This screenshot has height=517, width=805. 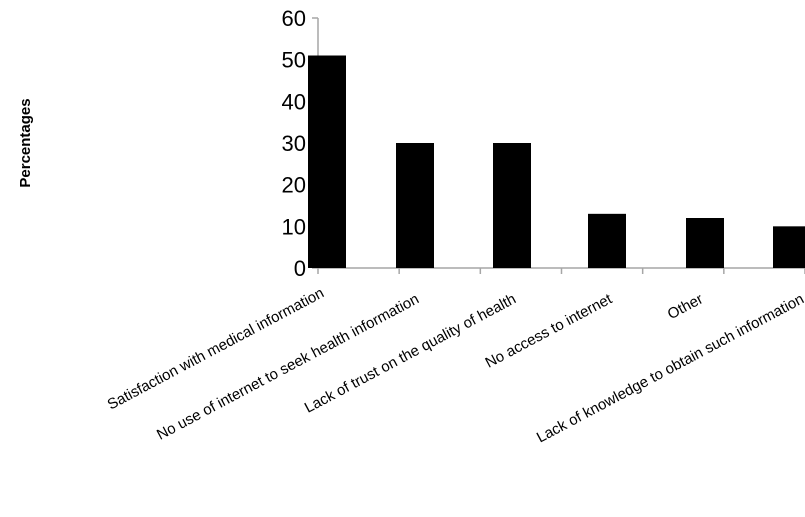 What do you see at coordinates (300, 268) in the screenshot?
I see `y-tick-label: 0` at bounding box center [300, 268].